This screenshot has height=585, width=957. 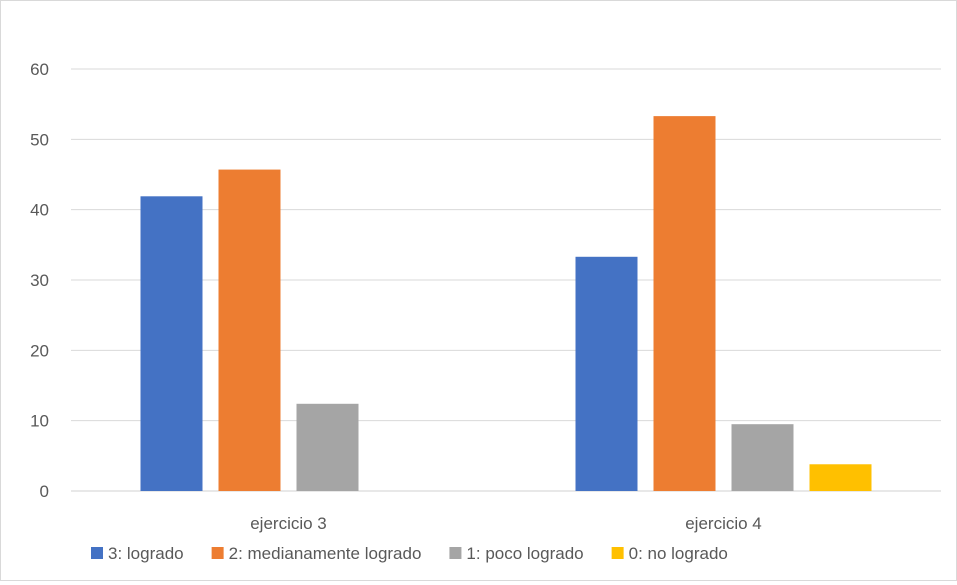 I want to click on legend-item: 0: no logrado, so click(x=669, y=553).